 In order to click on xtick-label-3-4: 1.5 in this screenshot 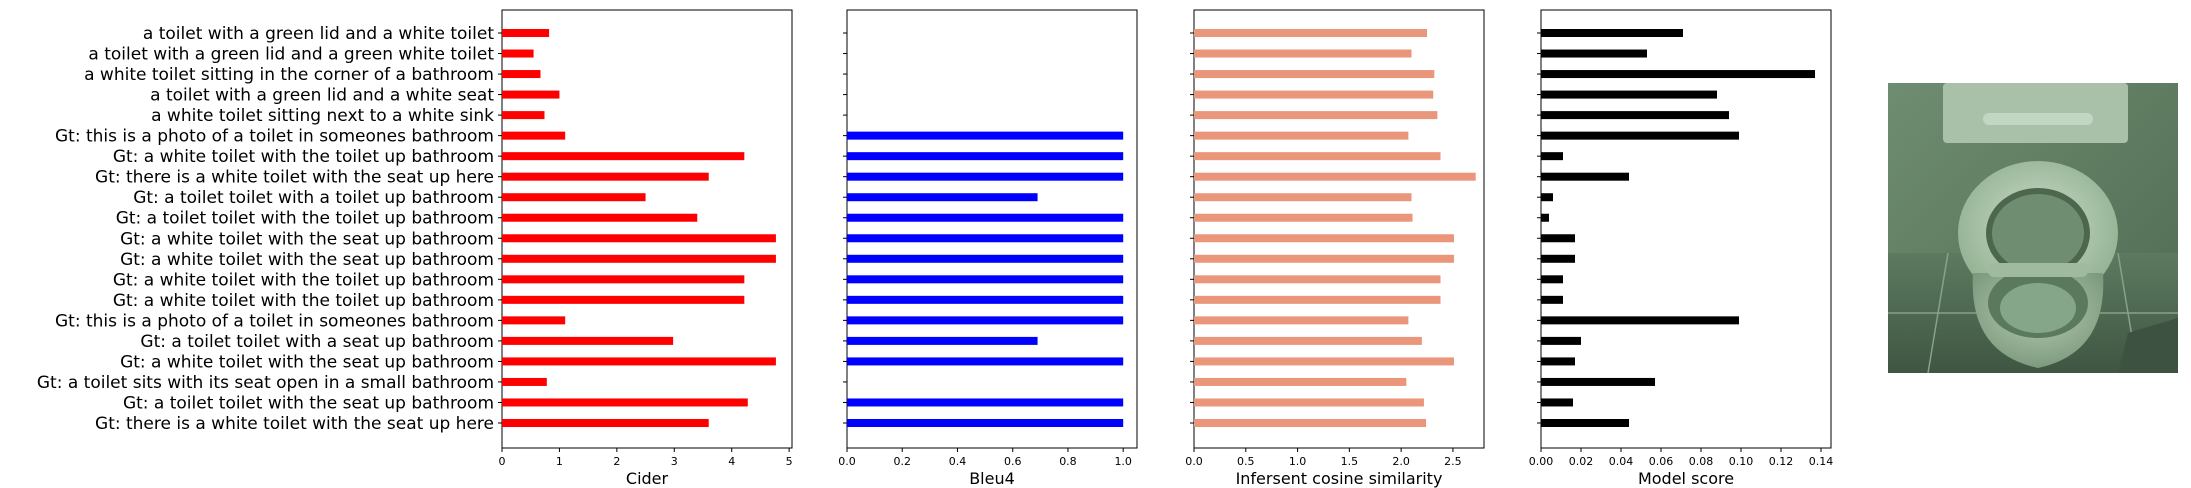, I will do `click(1350, 461)`.